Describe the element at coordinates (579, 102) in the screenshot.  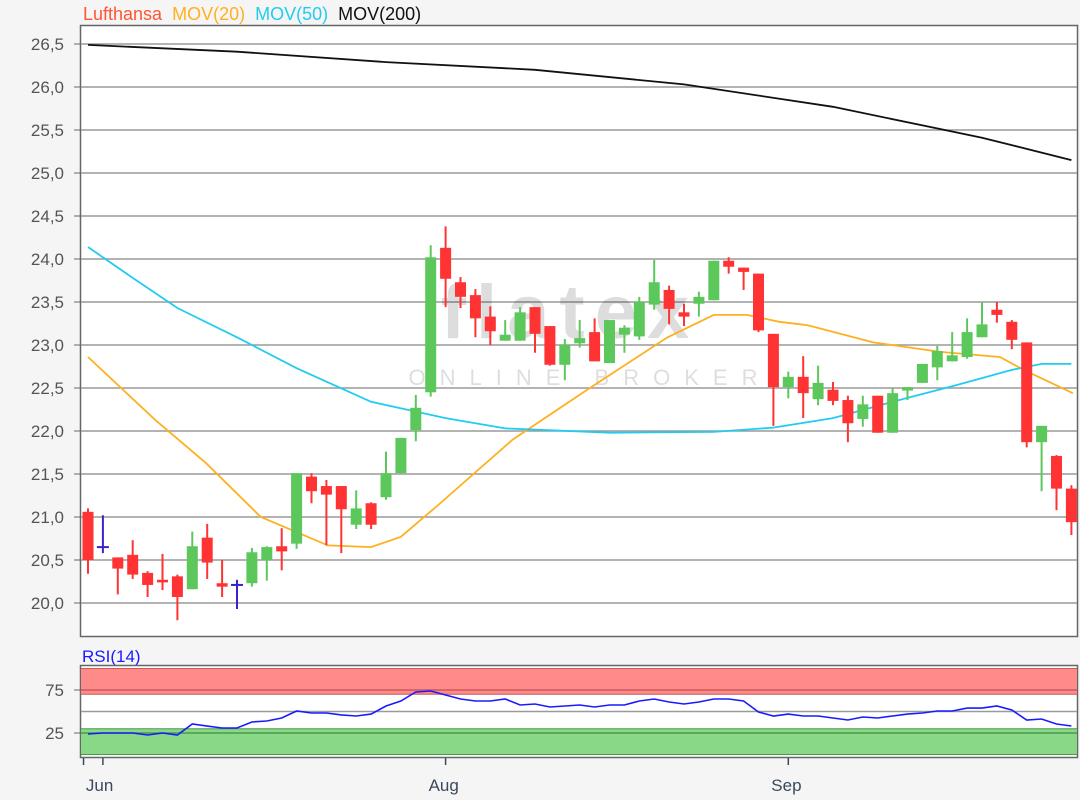
I see `ma-line-mov200` at that location.